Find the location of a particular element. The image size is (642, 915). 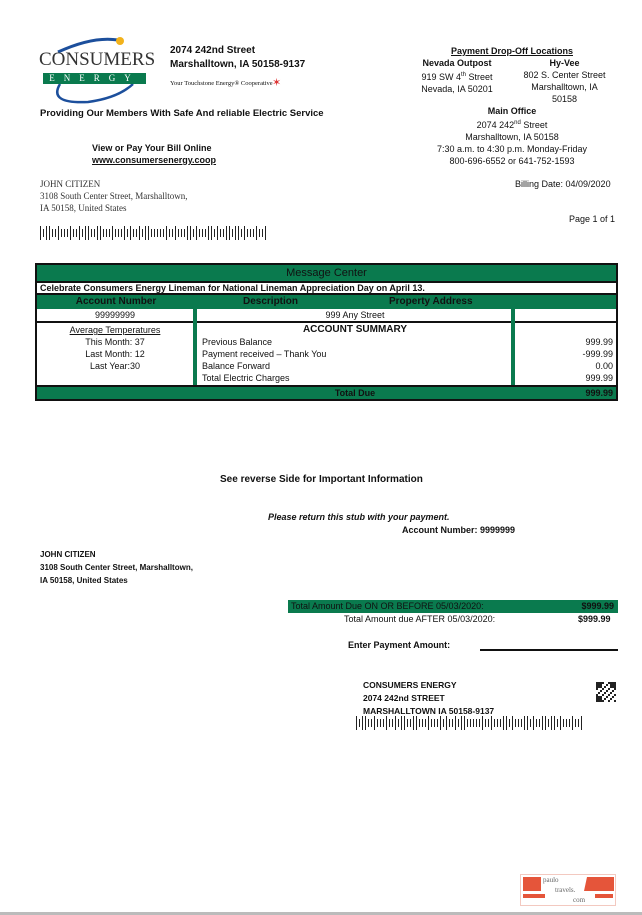

watermark-logo: paulo travels. com is located at coordinates (568, 890).